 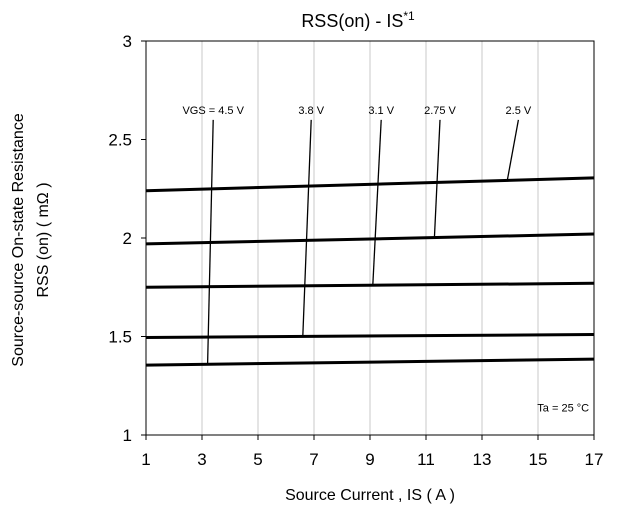 What do you see at coordinates (519, 111) in the screenshot?
I see `series-label: 2.5 V` at bounding box center [519, 111].